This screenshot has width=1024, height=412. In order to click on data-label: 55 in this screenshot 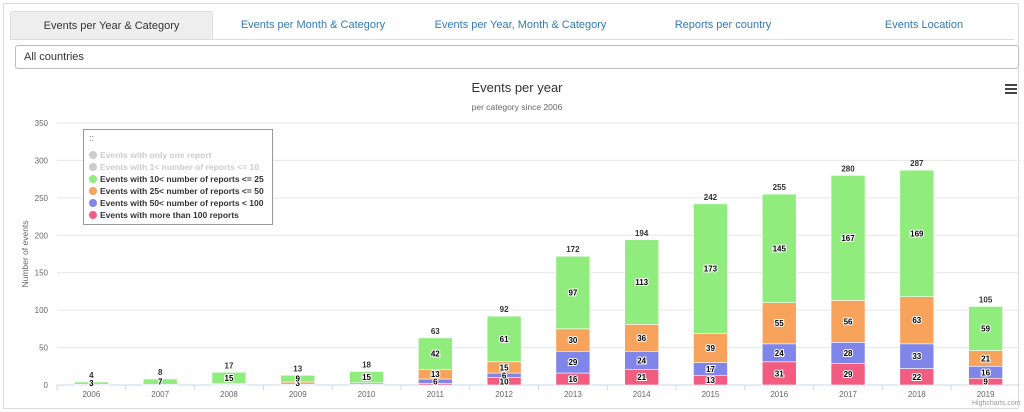, I will do `click(779, 323)`.